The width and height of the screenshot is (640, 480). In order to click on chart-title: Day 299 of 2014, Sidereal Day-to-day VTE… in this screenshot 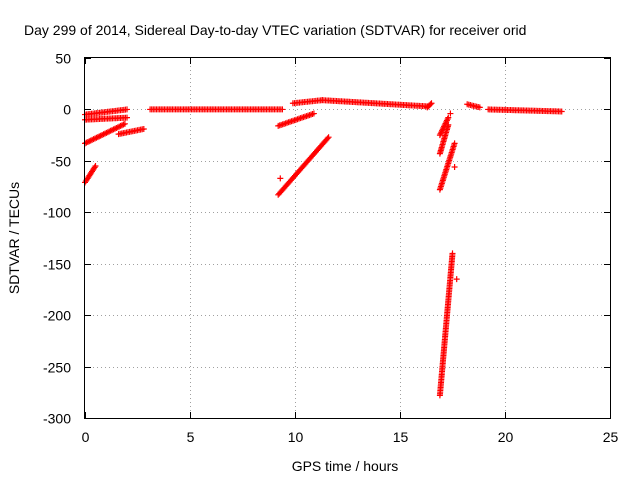, I will do `click(275, 30)`.